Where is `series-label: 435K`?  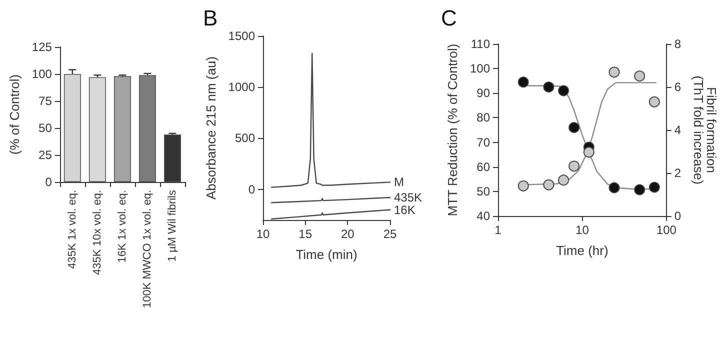
series-label: 435K is located at coordinates (408, 197).